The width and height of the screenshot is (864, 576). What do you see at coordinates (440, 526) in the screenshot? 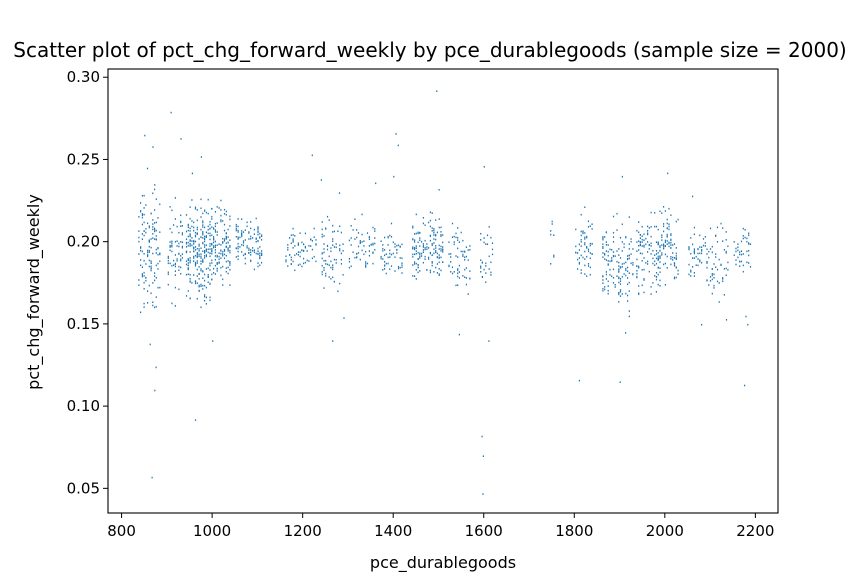
I see `x-axis: 800 1000 1200 1400 1600 1800 2000 2200` at bounding box center [440, 526].